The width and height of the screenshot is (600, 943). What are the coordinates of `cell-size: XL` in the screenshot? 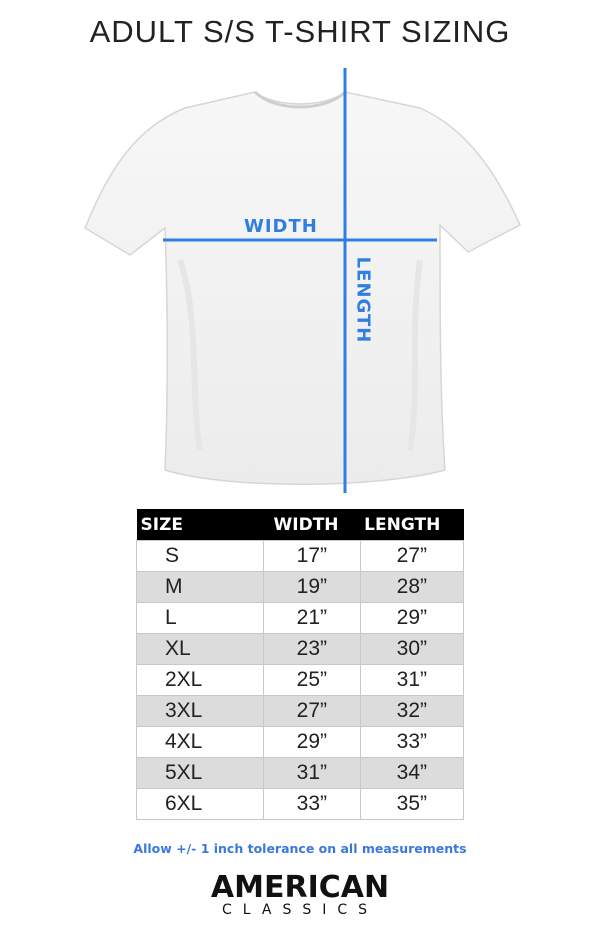 It's located at (200, 649).